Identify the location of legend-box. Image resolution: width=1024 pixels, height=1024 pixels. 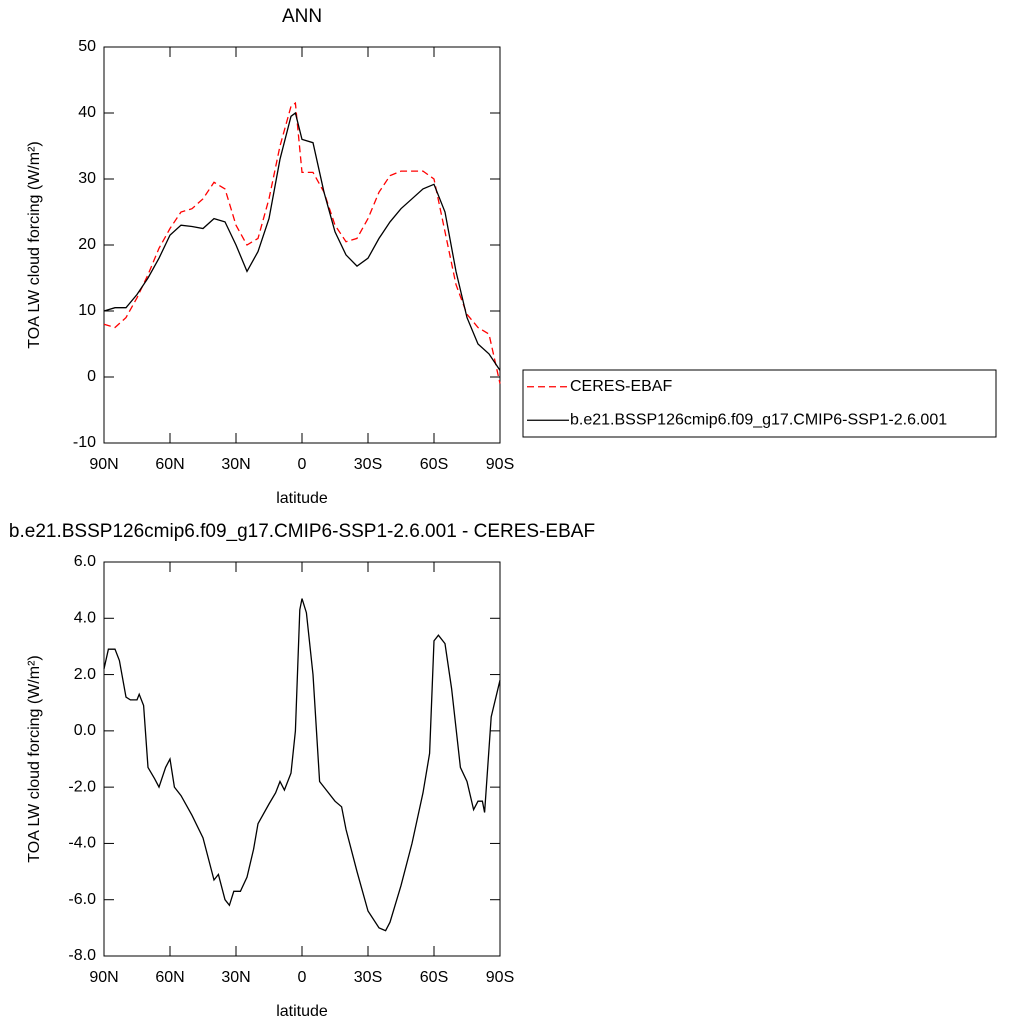
(759, 403).